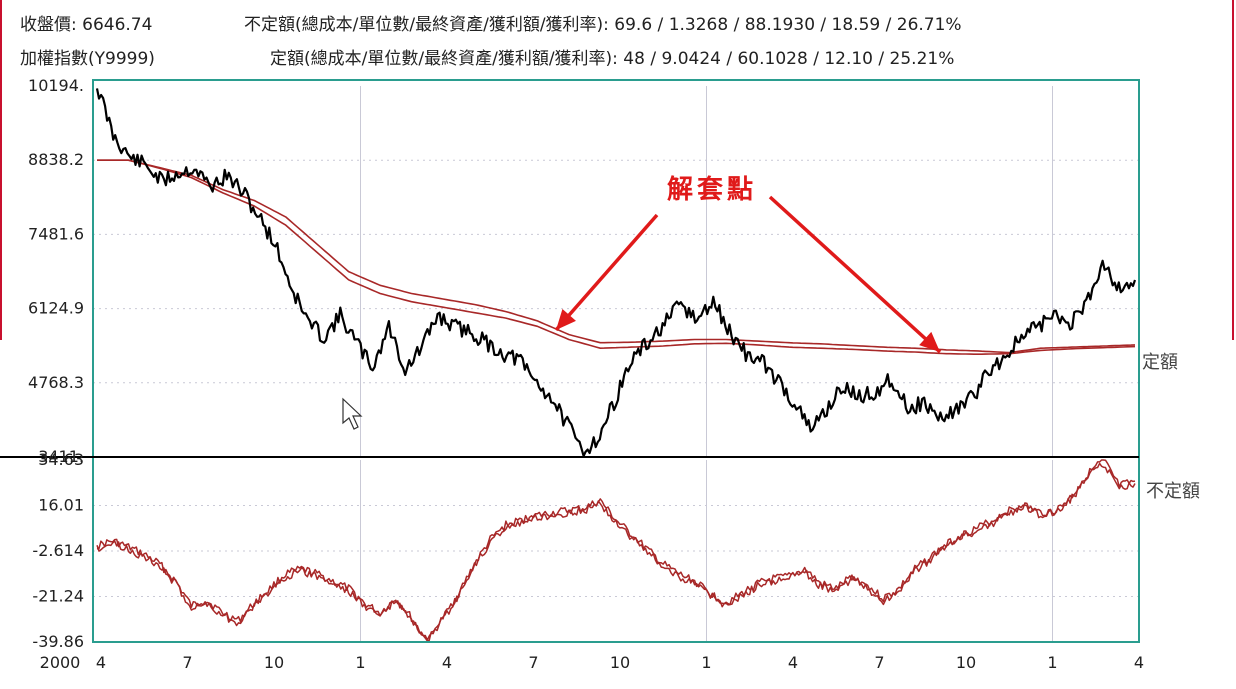 The image size is (1236, 689). What do you see at coordinates (56, 85) in the screenshot?
I see `y-tick-label-top: 10194.` at bounding box center [56, 85].